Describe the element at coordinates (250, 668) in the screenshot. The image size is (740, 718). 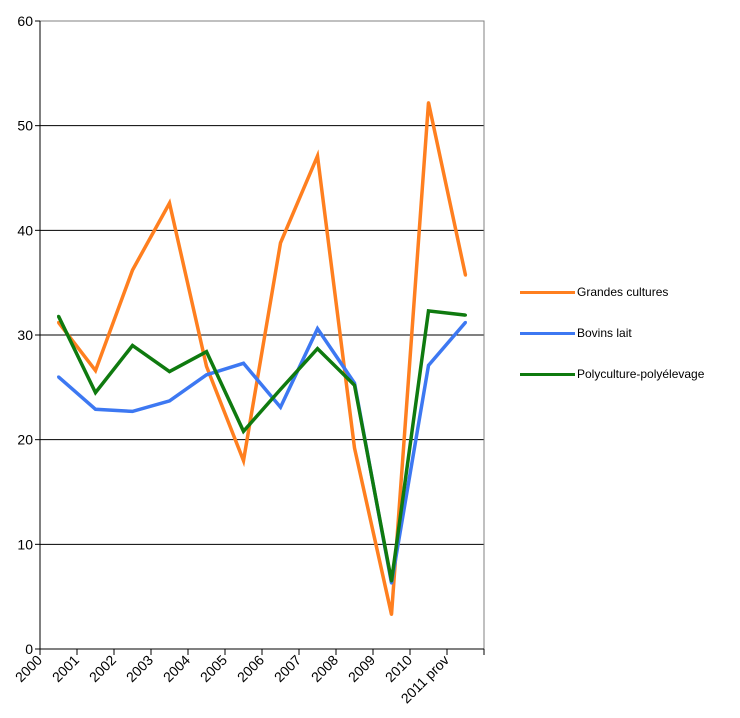
I see `x-tick-label: 2006` at that location.